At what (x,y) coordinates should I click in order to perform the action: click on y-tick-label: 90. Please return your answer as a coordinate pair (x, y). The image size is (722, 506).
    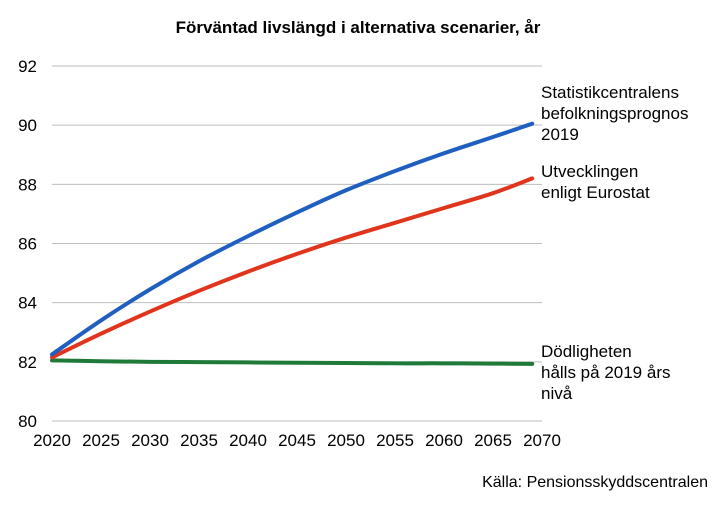
    Looking at the image, I should click on (27, 125).